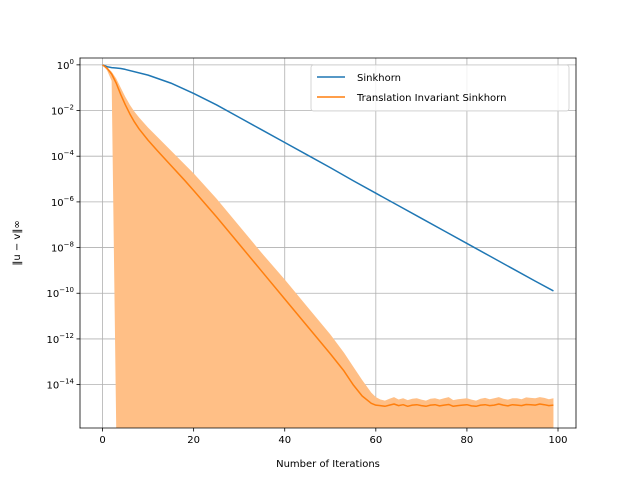 The image size is (640, 480). I want to click on y-tick-label: 10⁻⁶, so click(63, 202).